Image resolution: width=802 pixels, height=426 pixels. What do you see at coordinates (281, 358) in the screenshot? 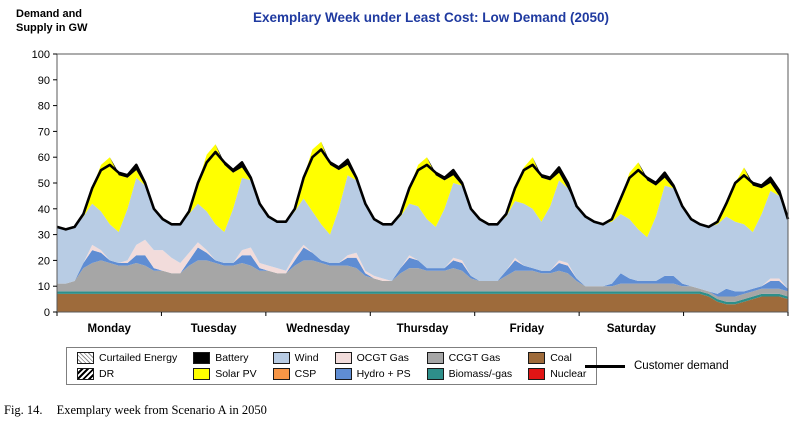
I see `wind-swatch-icon` at bounding box center [281, 358].